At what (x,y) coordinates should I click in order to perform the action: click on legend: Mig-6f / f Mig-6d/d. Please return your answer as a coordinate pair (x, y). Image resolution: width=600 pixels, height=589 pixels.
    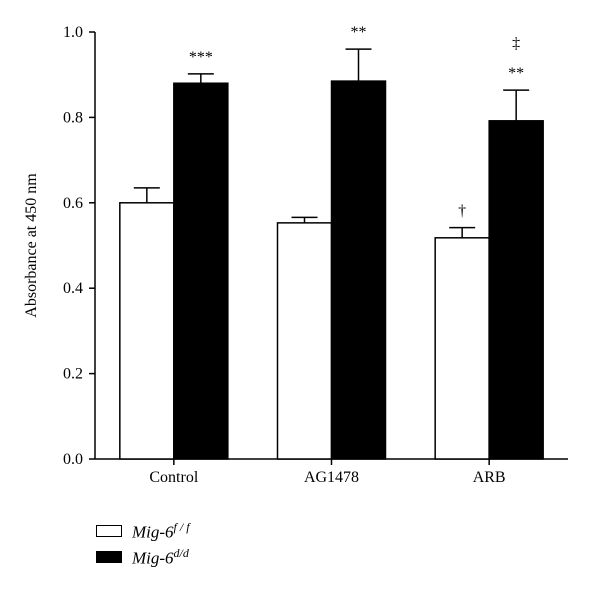
    Looking at the image, I should click on (143, 544).